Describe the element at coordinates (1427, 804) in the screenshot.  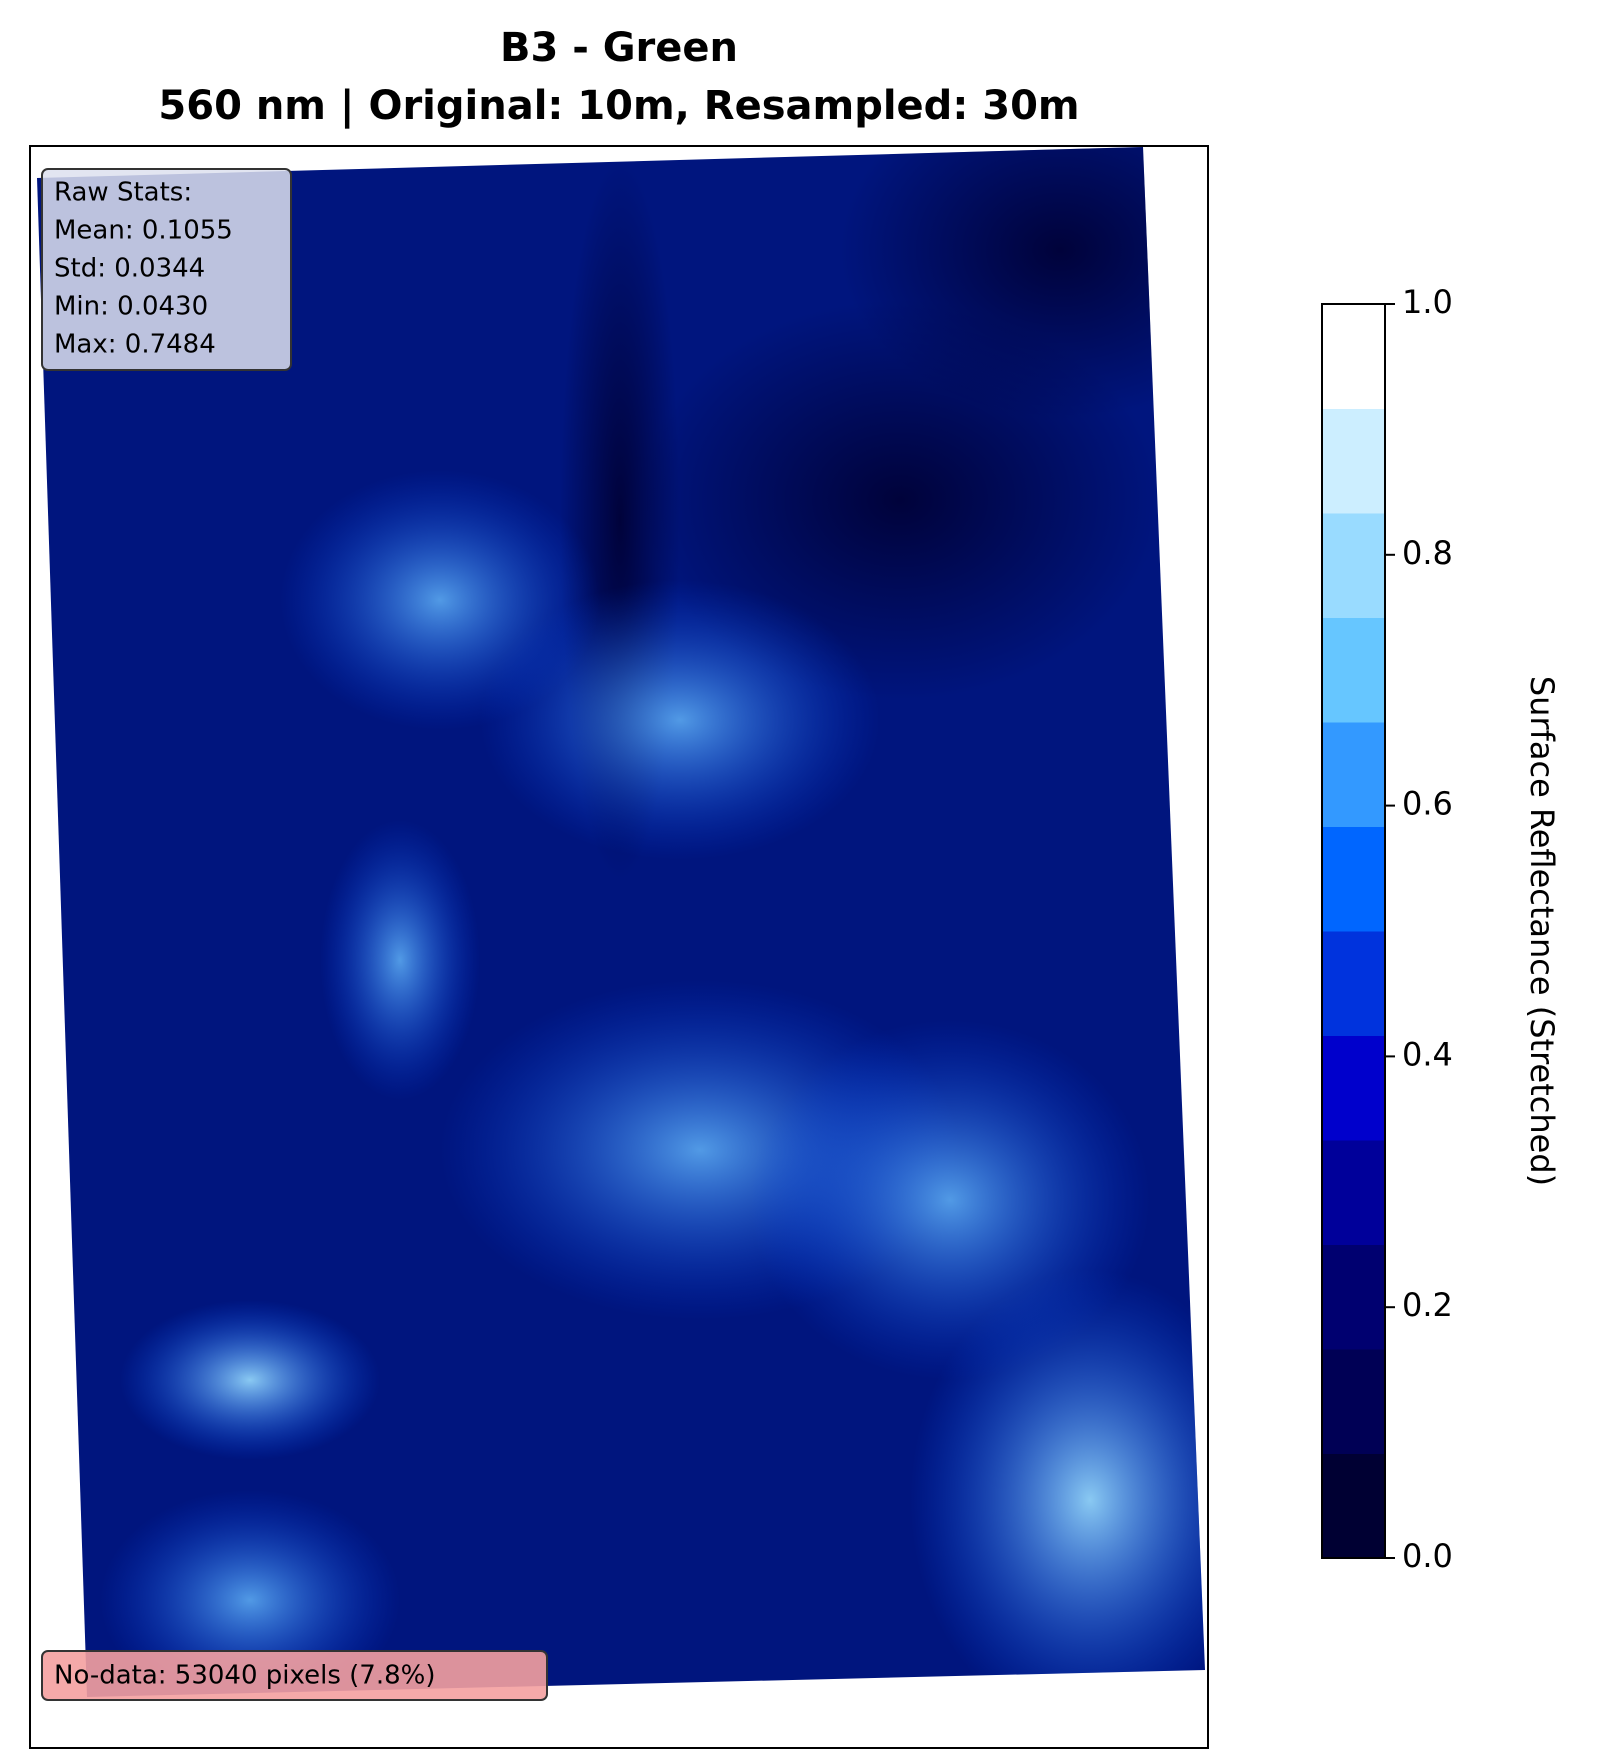
I see `colorbar-tick-label: 0.6` at that location.